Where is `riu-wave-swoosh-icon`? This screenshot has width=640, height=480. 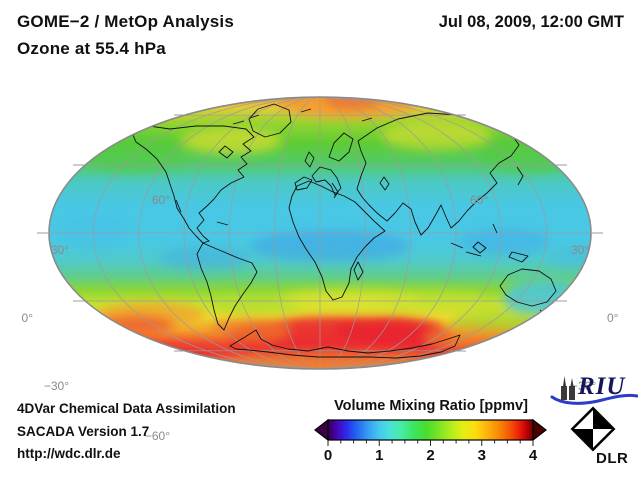
riu-wave-swoosh-icon is located at coordinates (594, 399).